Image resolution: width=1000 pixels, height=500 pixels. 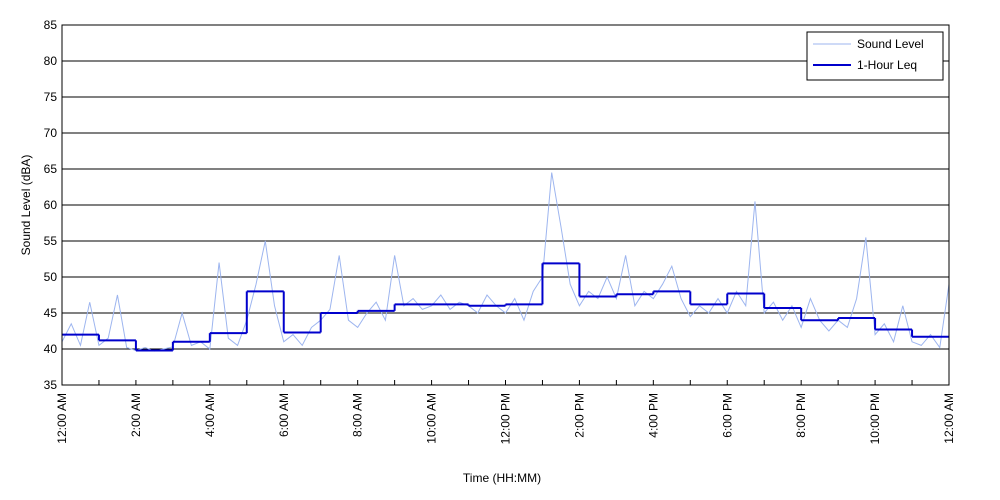 What do you see at coordinates (51, 313) in the screenshot?
I see `y-tick-label: 45` at bounding box center [51, 313].